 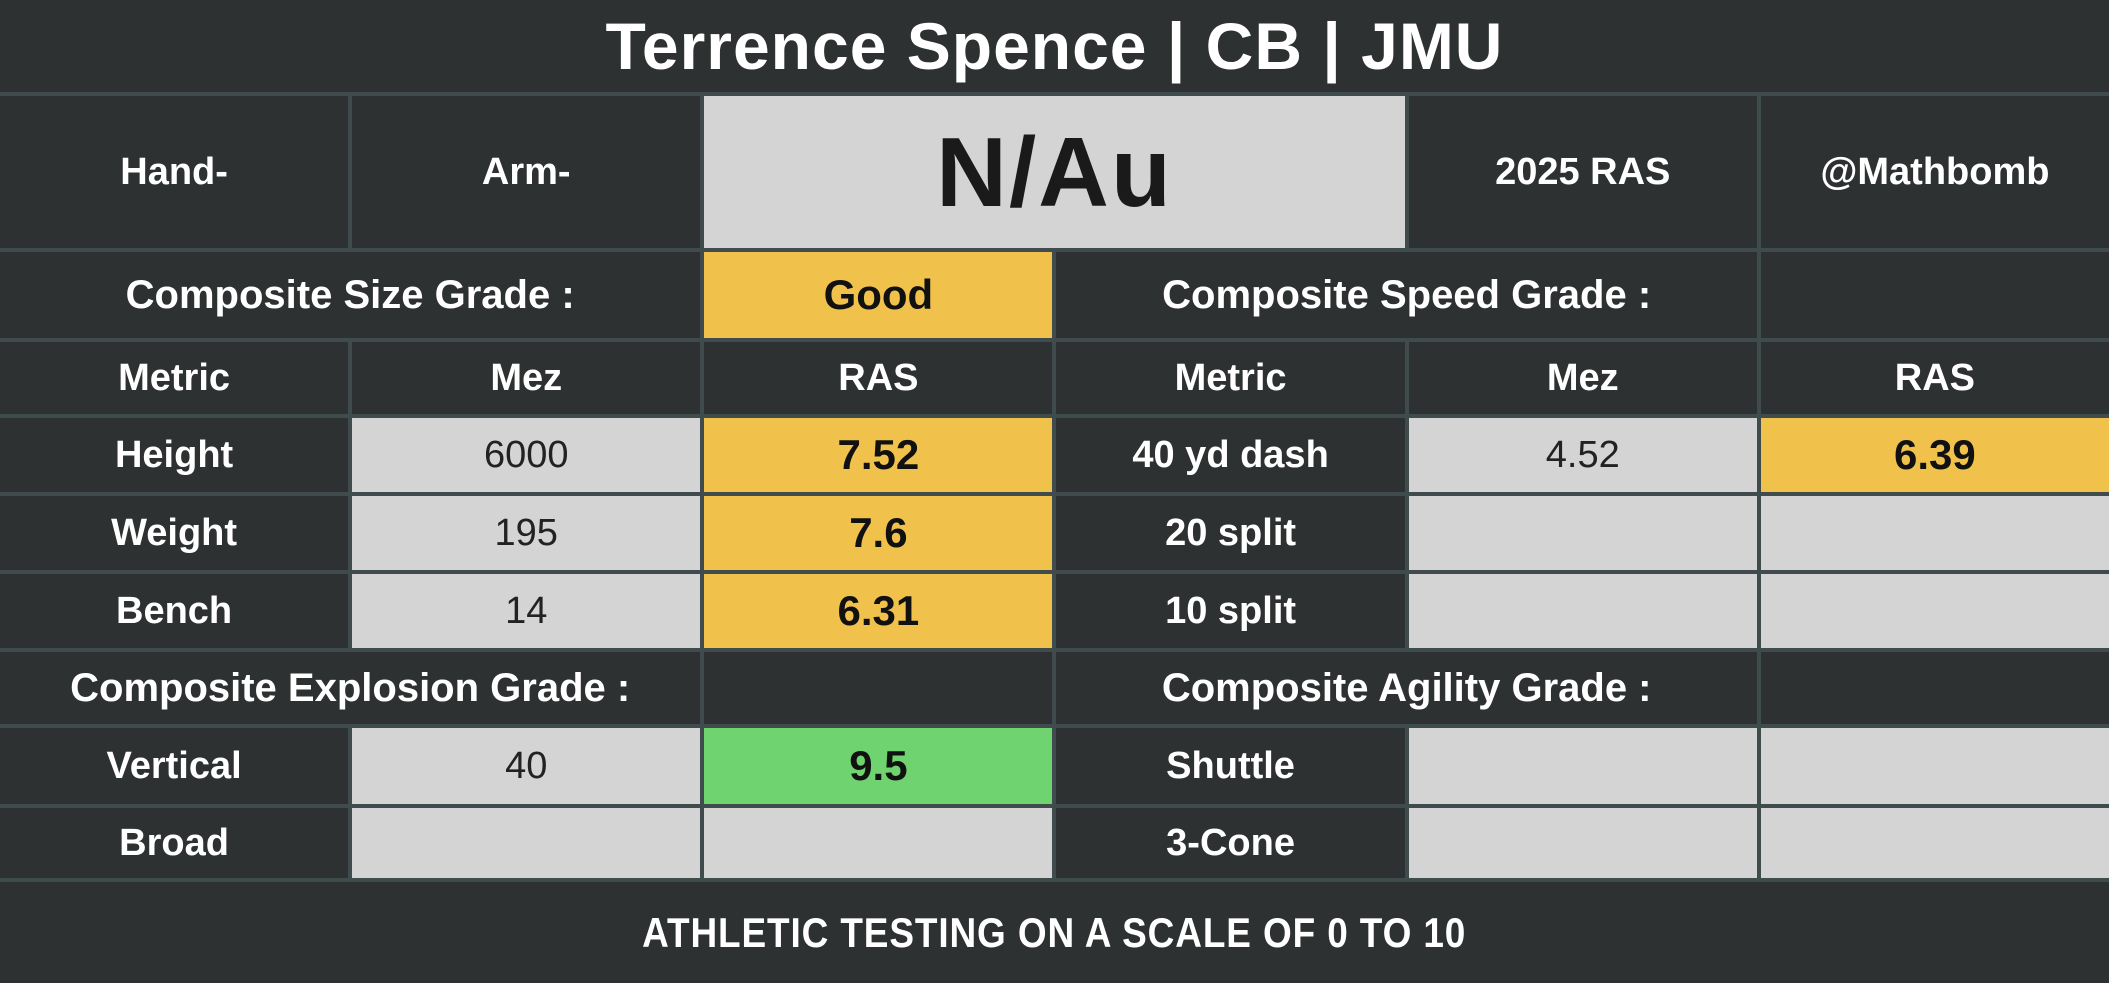 I want to click on composite-size-grade-label: Composite Size Grade :, so click(x=350, y=295).